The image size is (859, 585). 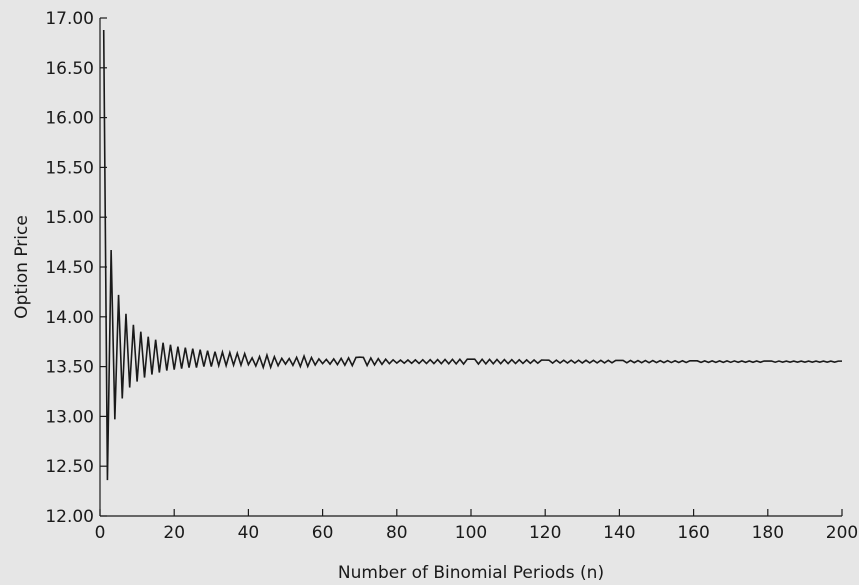 What do you see at coordinates (69, 218) in the screenshot?
I see `y-tick-label: 15.00` at bounding box center [69, 218].